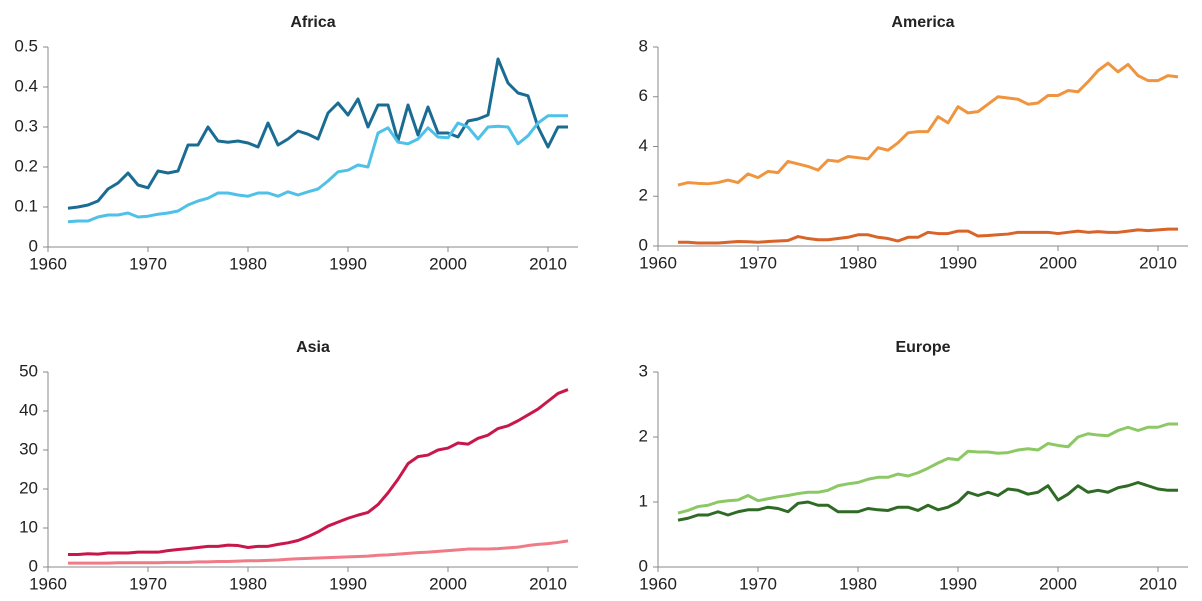 Image resolution: width=1202 pixels, height=601 pixels. What do you see at coordinates (28, 370) in the screenshot?
I see `y-tick-label: 50` at bounding box center [28, 370].